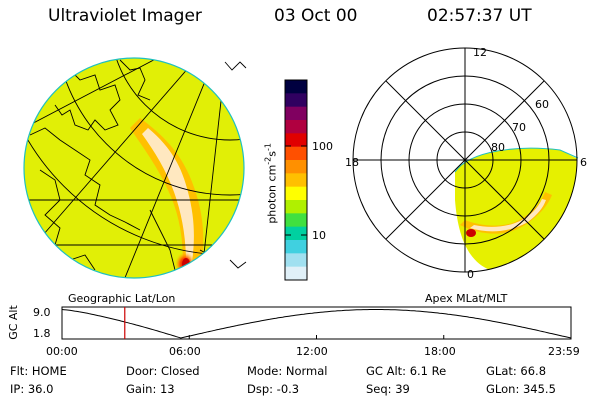 This screenshot has height=400, width=600. Describe the element at coordinates (287, 371) in the screenshot. I see `info-mode: Mode: Normal` at that location.